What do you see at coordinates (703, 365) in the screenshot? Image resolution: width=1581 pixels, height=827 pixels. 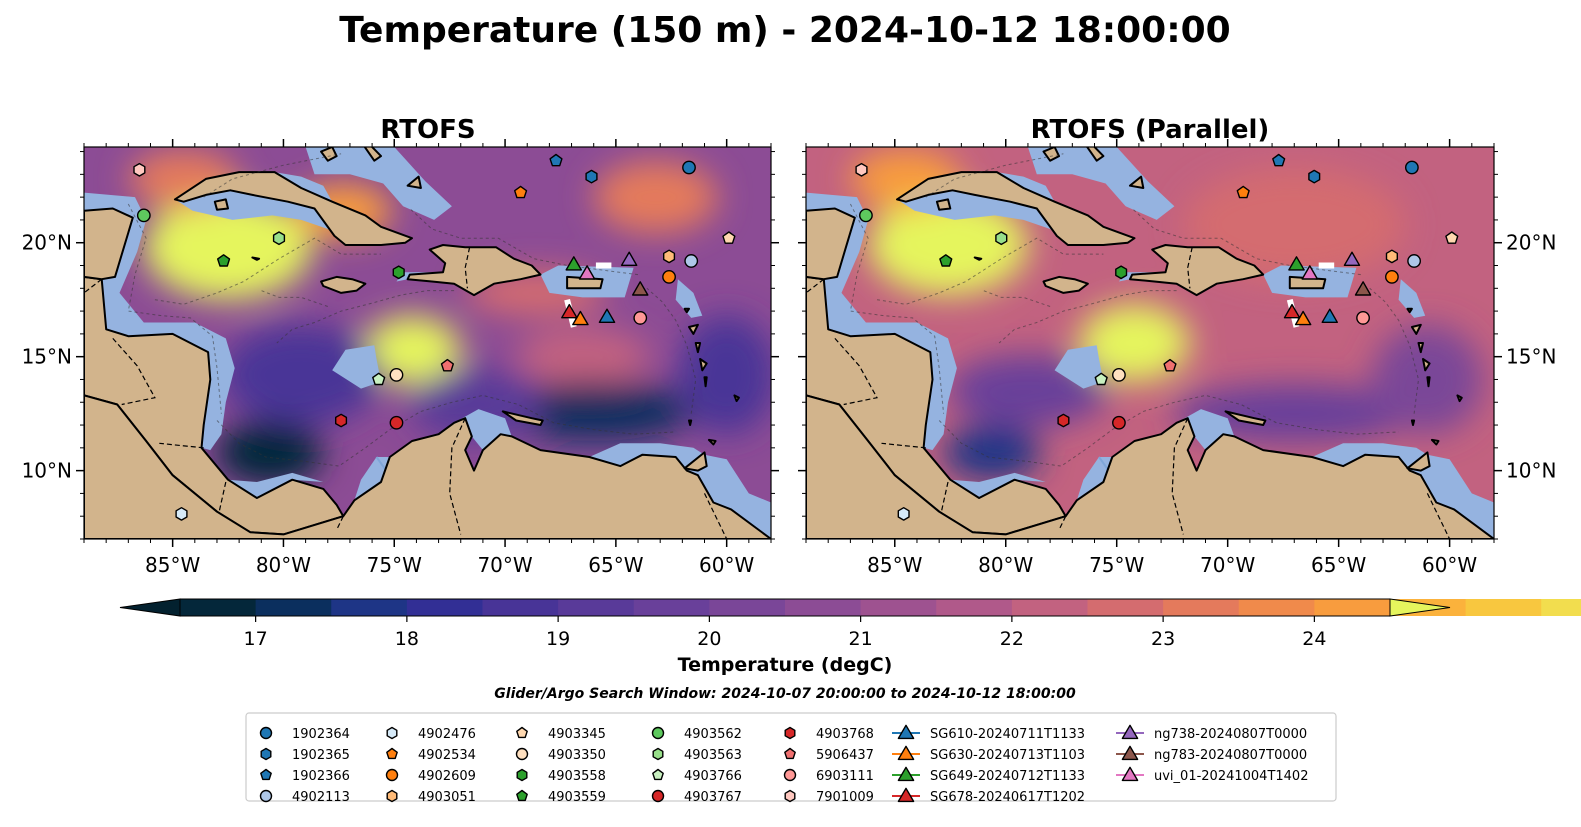 I see `land-lesser4` at bounding box center [703, 365].